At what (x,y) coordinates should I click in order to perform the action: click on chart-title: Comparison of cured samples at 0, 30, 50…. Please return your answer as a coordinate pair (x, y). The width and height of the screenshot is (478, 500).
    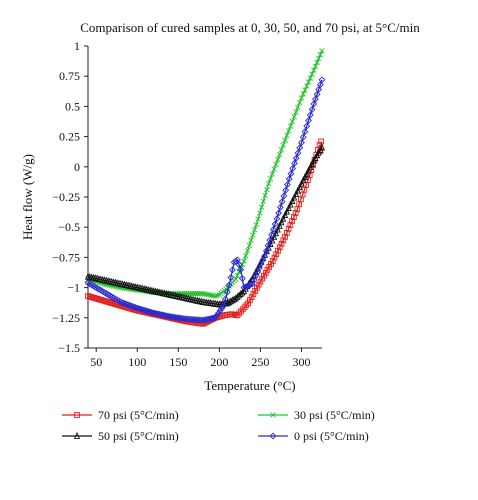
    Looking at the image, I should click on (250, 27).